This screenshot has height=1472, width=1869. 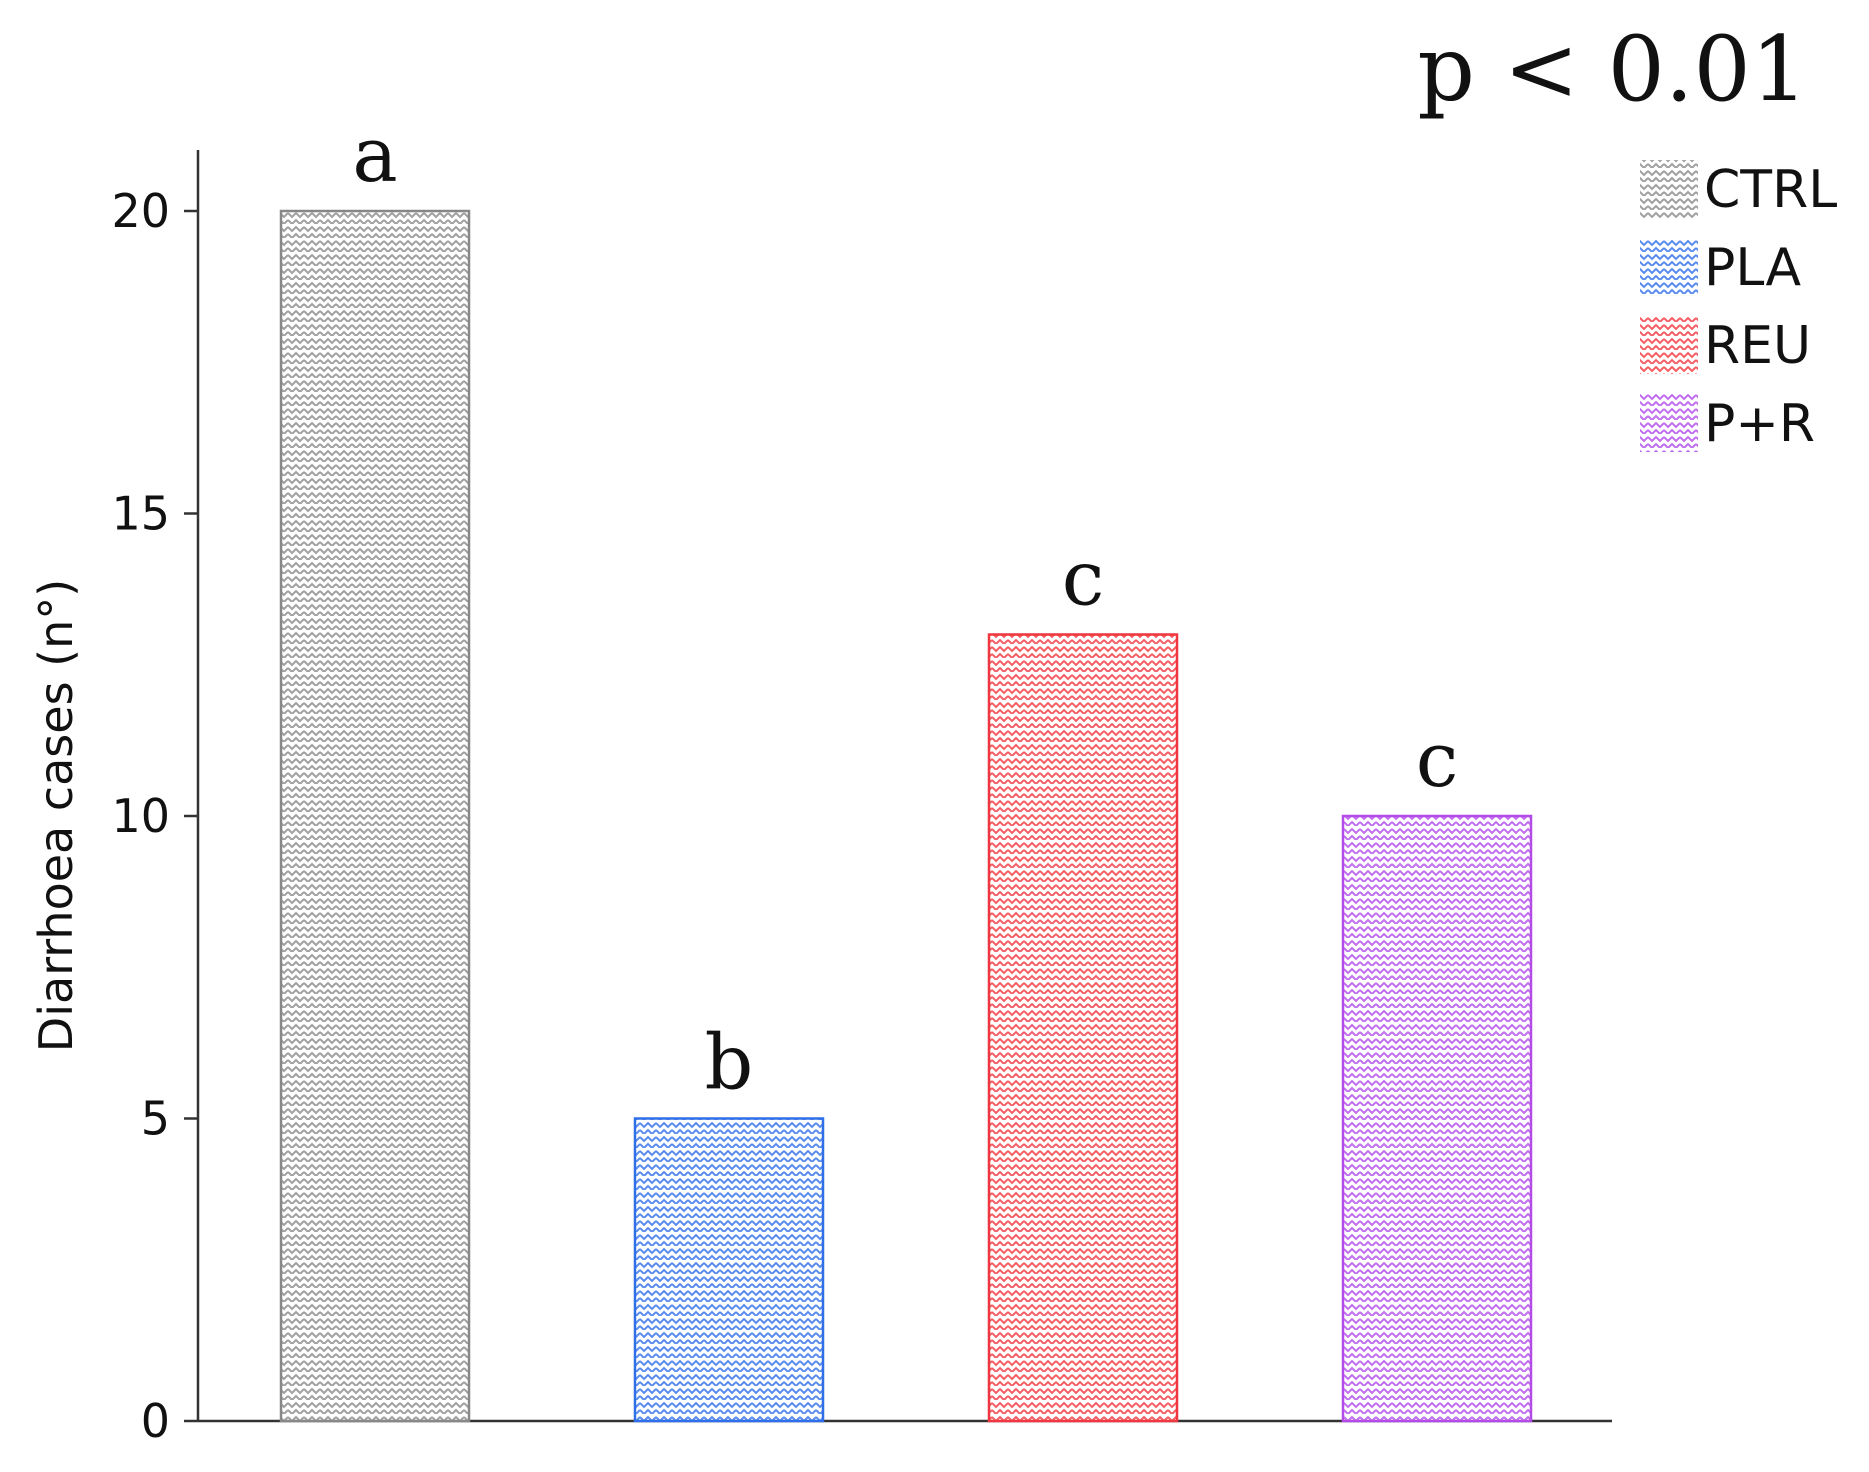 What do you see at coordinates (1757, 346) in the screenshot?
I see `legend-label: REU` at bounding box center [1757, 346].